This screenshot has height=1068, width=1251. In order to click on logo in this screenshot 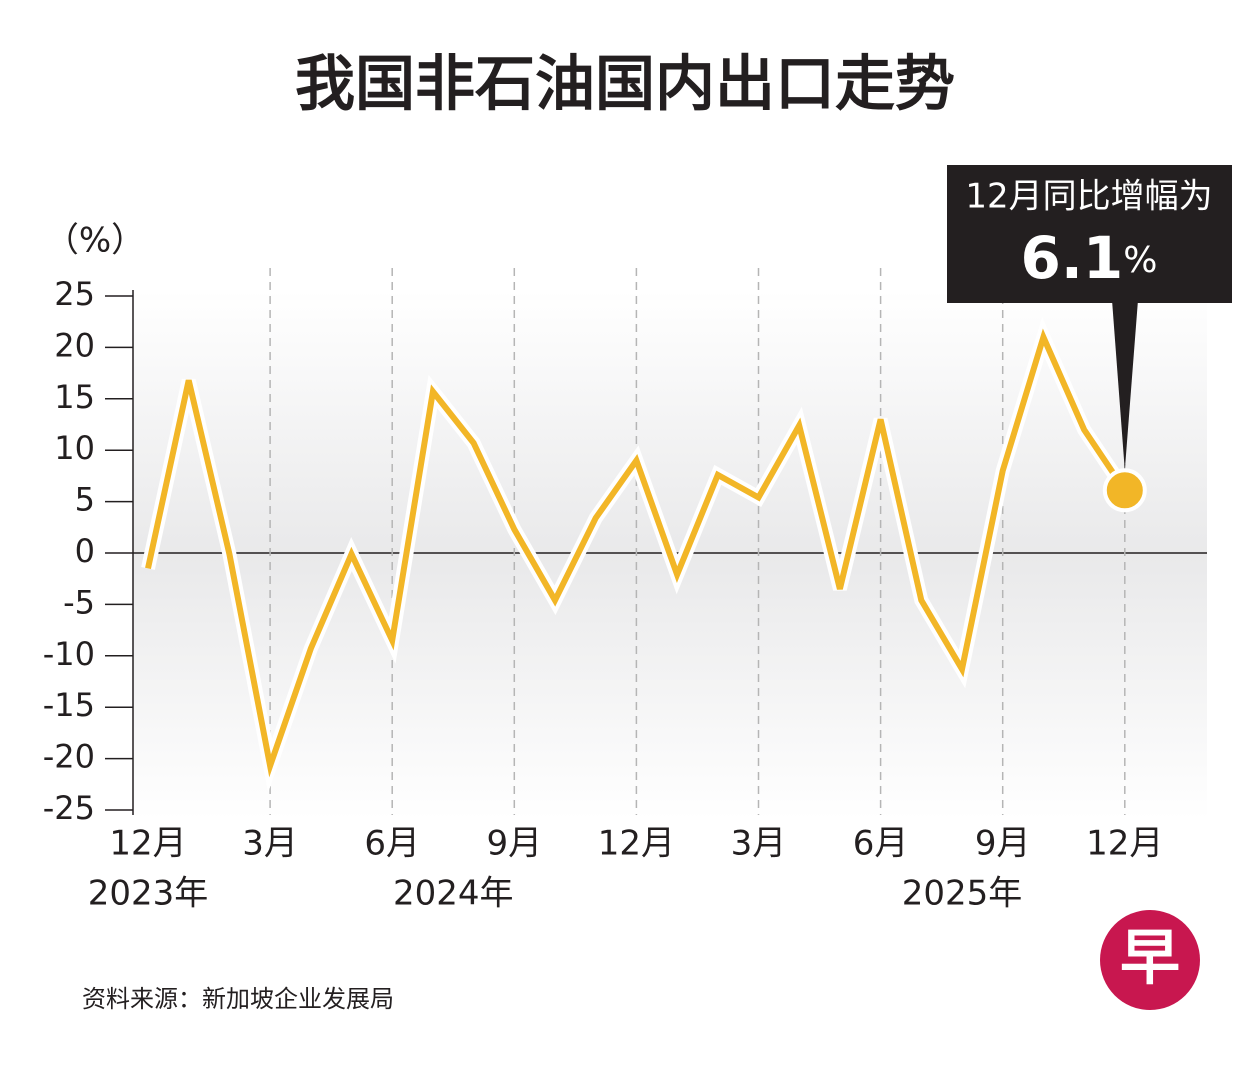, I will do `click(1150, 960)`.